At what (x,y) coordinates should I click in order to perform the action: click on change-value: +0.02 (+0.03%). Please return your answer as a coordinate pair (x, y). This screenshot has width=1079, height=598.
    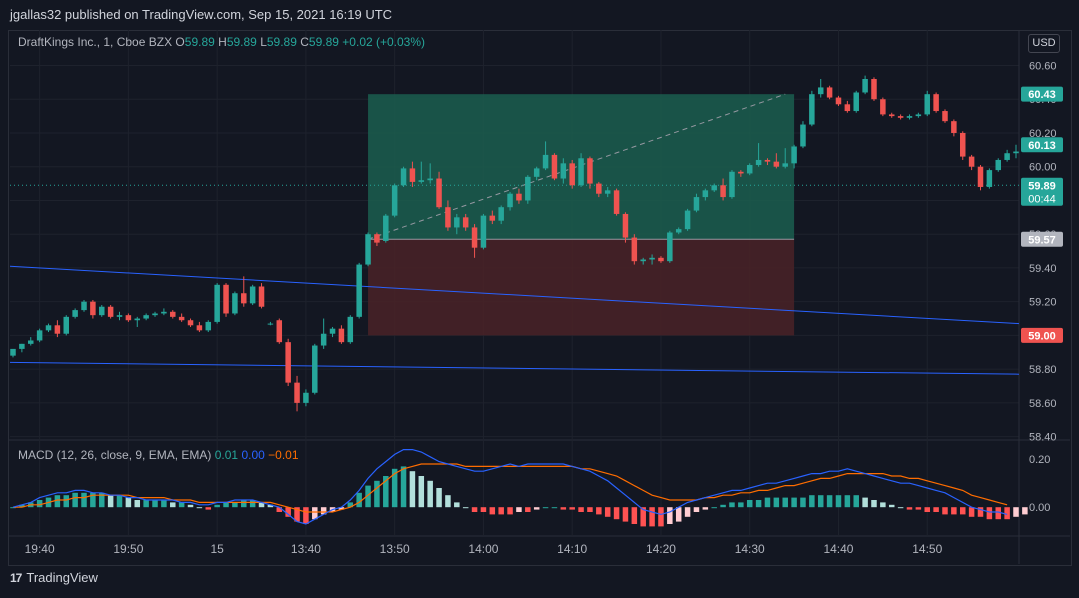
    Looking at the image, I should click on (384, 42).